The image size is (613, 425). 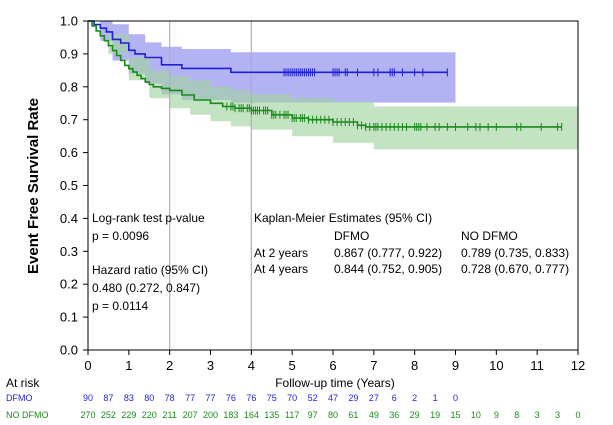 I want to click on at-risk-count: 200, so click(x=210, y=415).